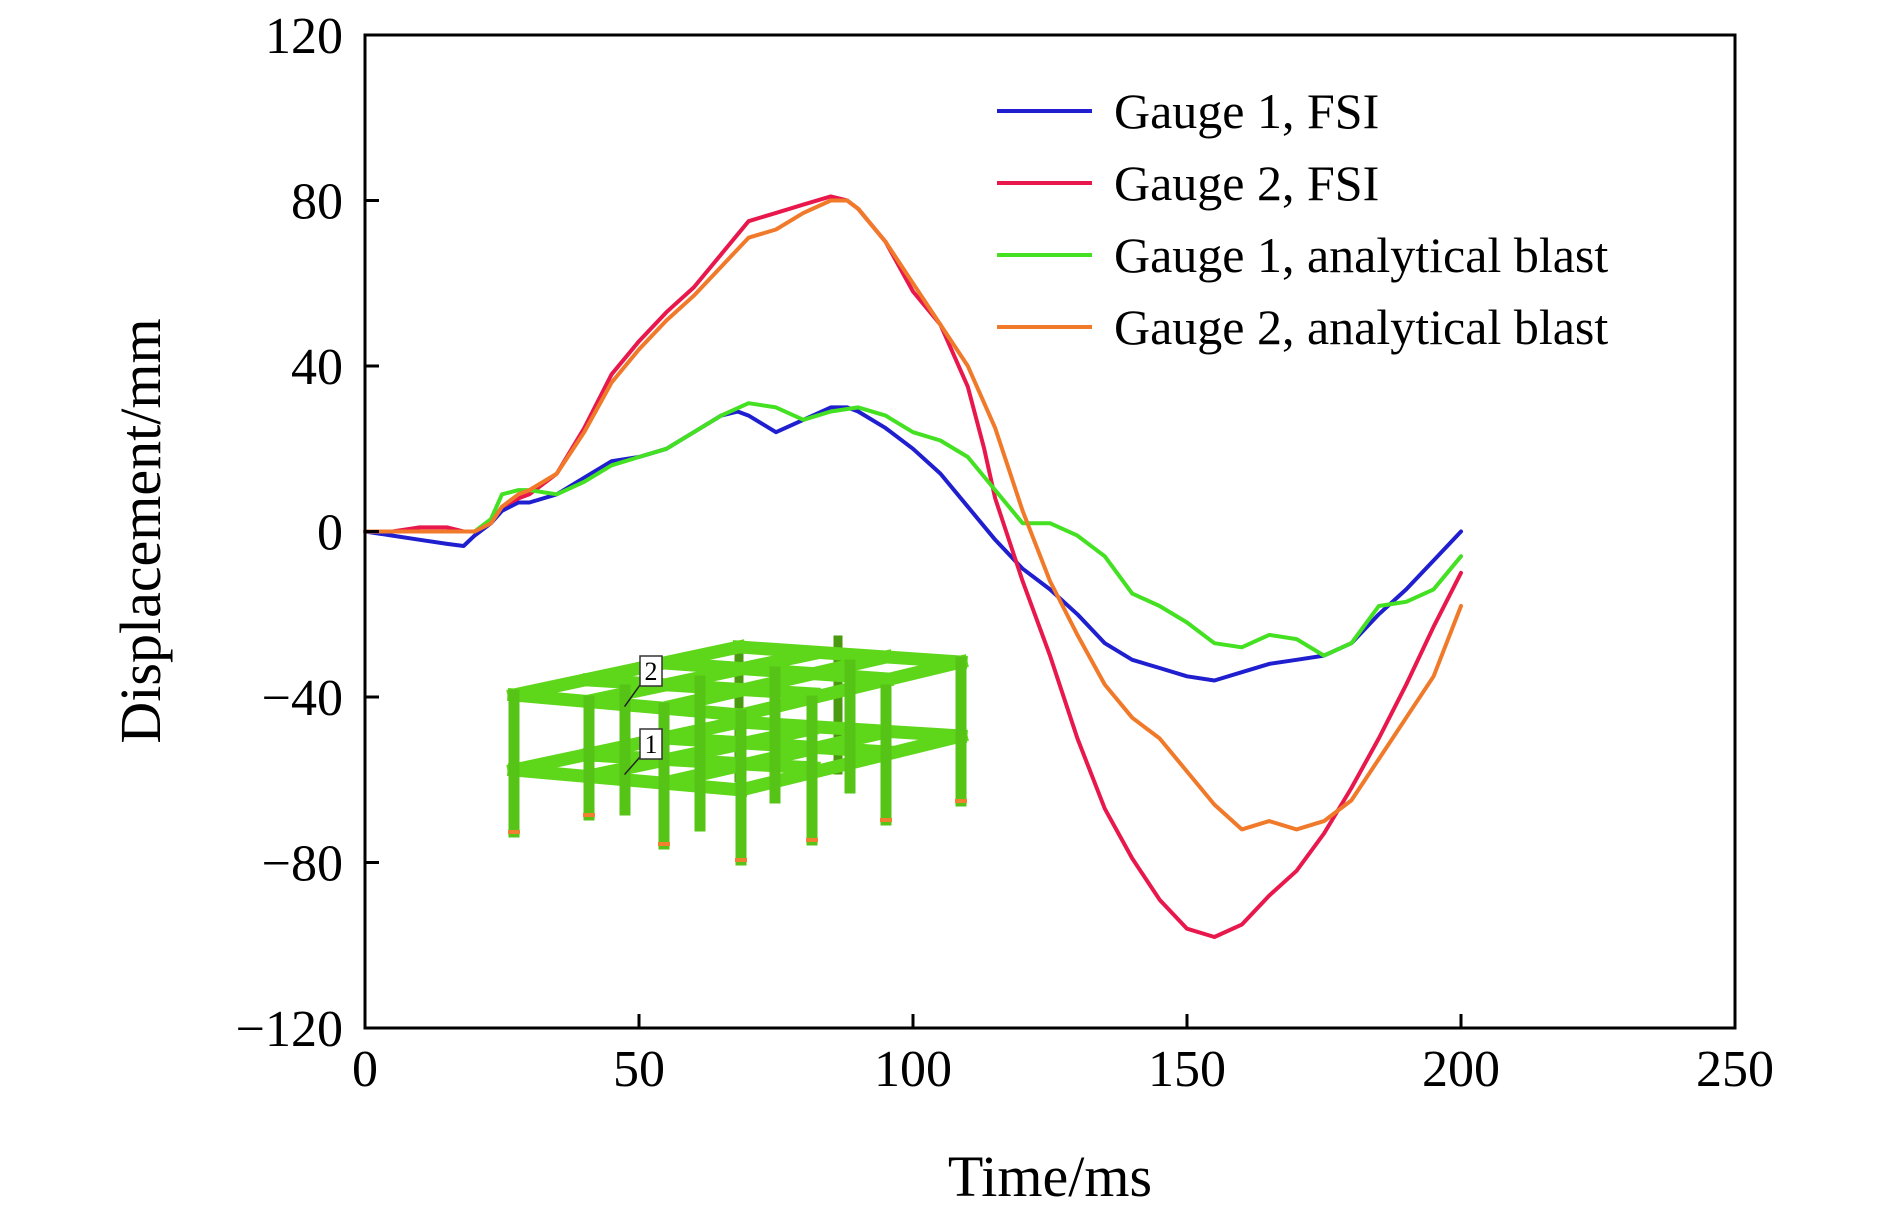  What do you see at coordinates (317, 367) in the screenshot?
I see `y-tick-label: 40` at bounding box center [317, 367].